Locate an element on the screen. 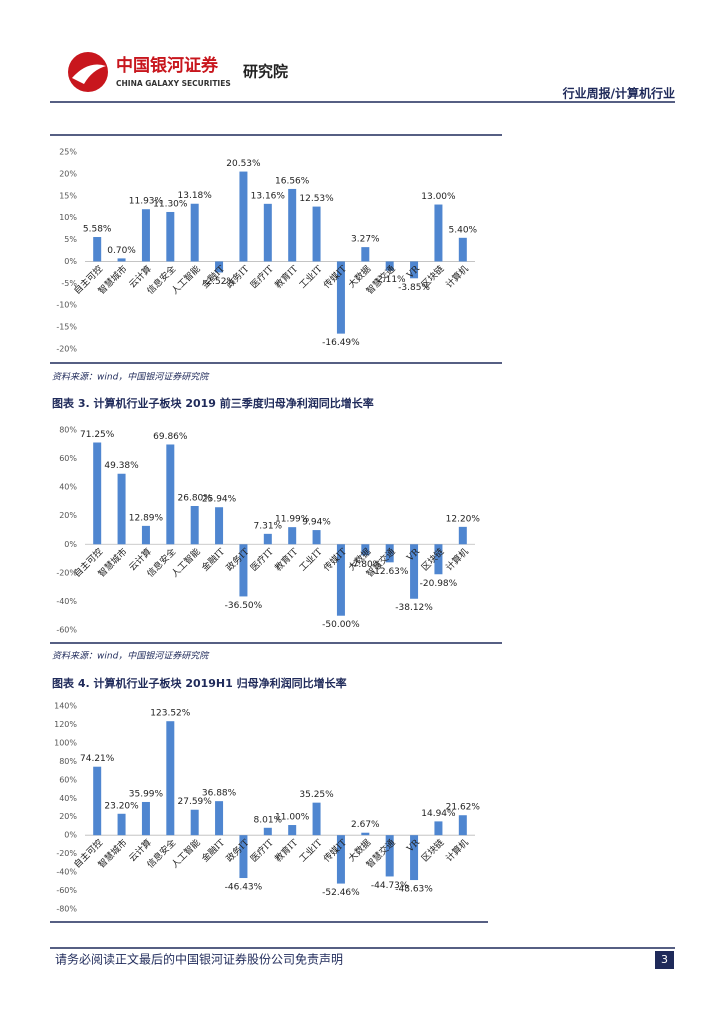  value-label: 3.27% is located at coordinates (365, 240).